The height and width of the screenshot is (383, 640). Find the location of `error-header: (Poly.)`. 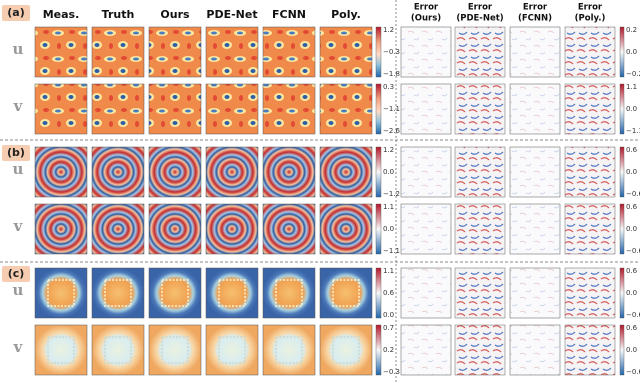

error-header: (Poly.) is located at coordinates (590, 19).